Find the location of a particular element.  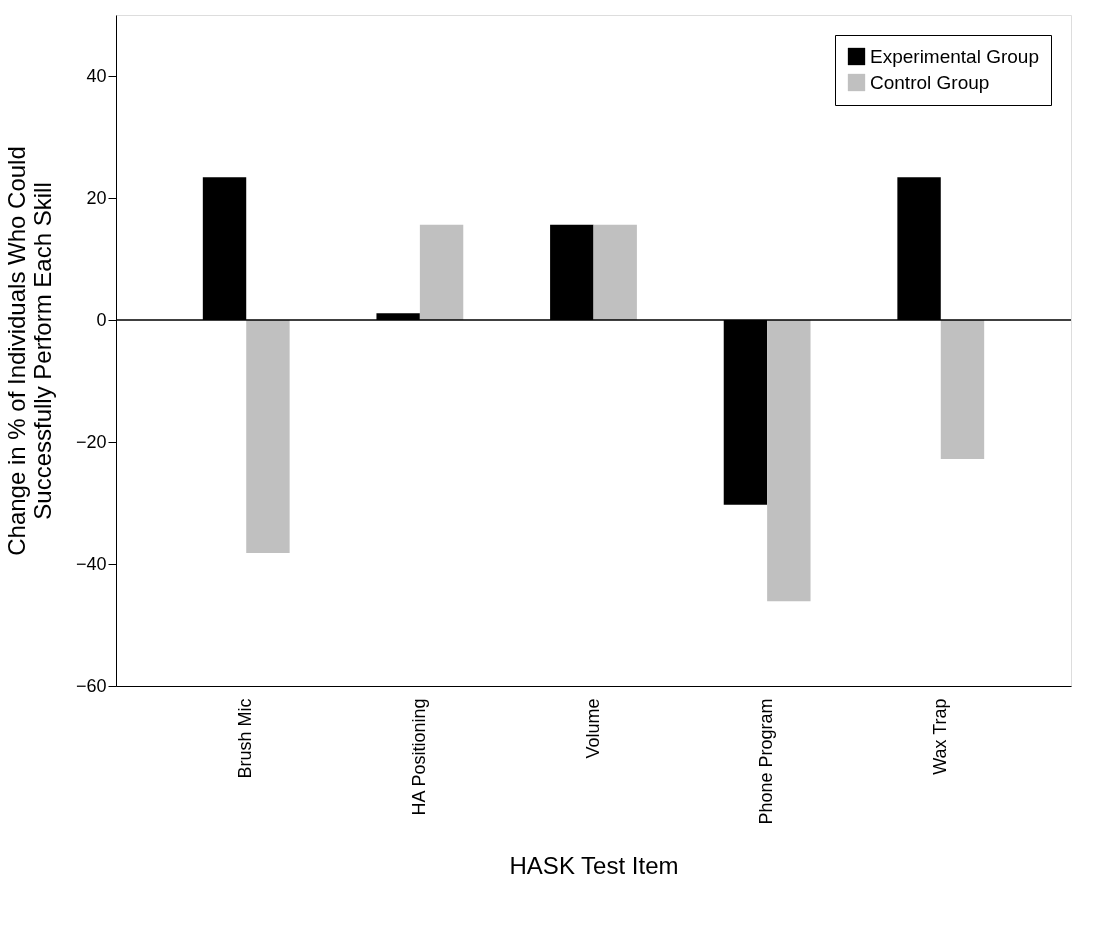

y-tick-label: 40 is located at coordinates (96, 75).